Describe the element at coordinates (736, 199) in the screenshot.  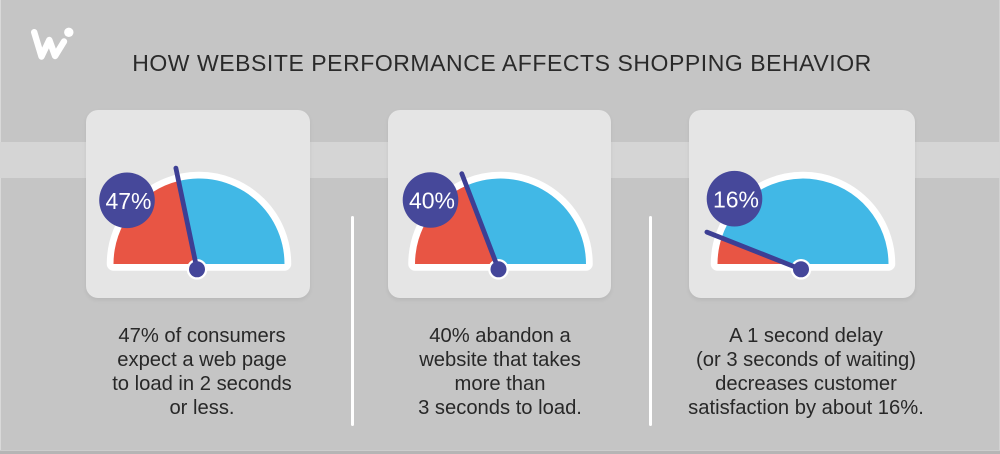
I see `svg-text: 16%` at that location.